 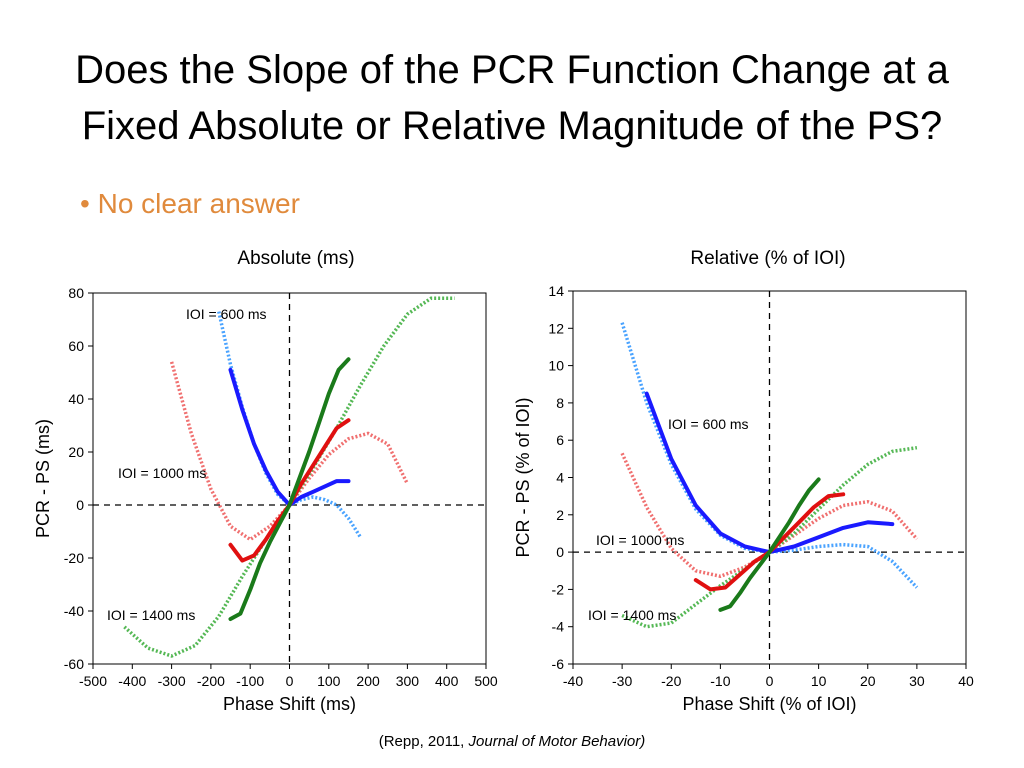 I want to click on y-tick-label: 14, so click(x=556, y=291).